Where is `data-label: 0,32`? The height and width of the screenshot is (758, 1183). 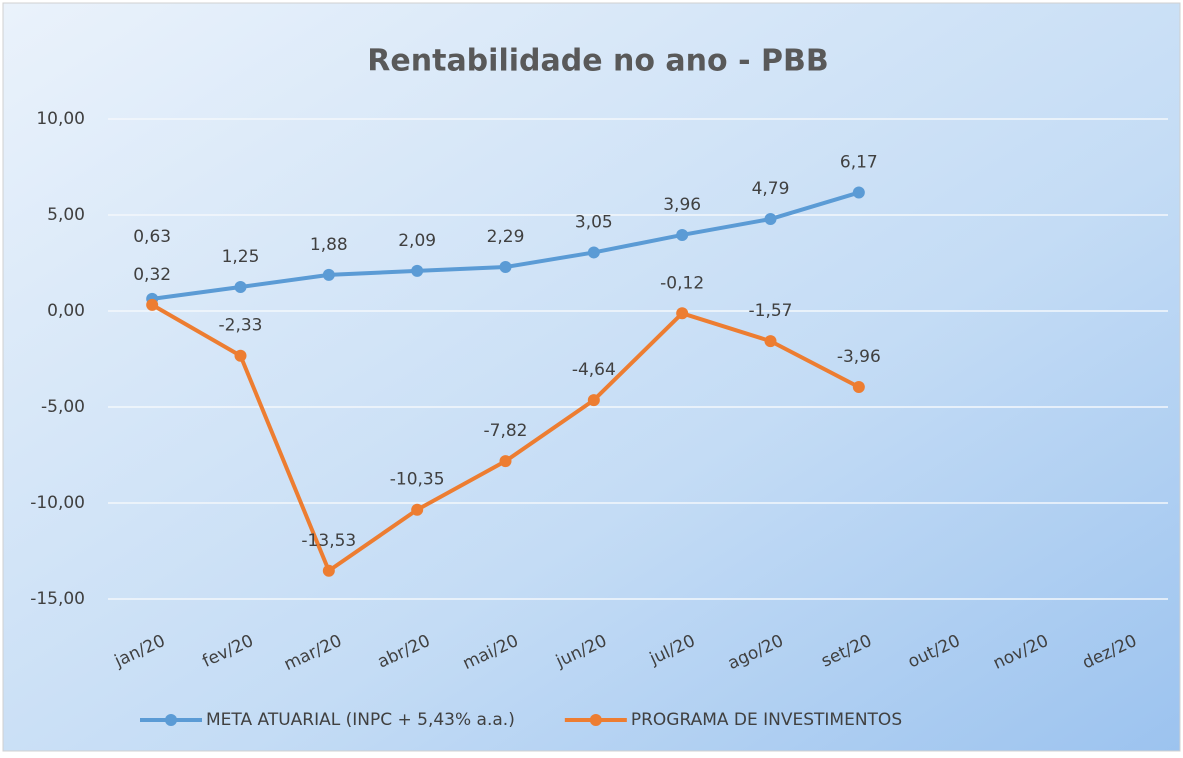 data-label: 0,32 is located at coordinates (152, 275).